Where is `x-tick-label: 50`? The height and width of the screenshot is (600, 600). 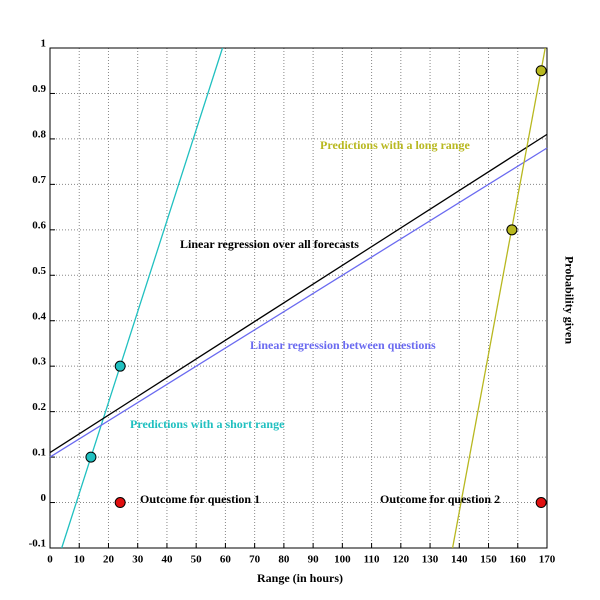
x-tick-label: 50 is located at coordinates (197, 560).